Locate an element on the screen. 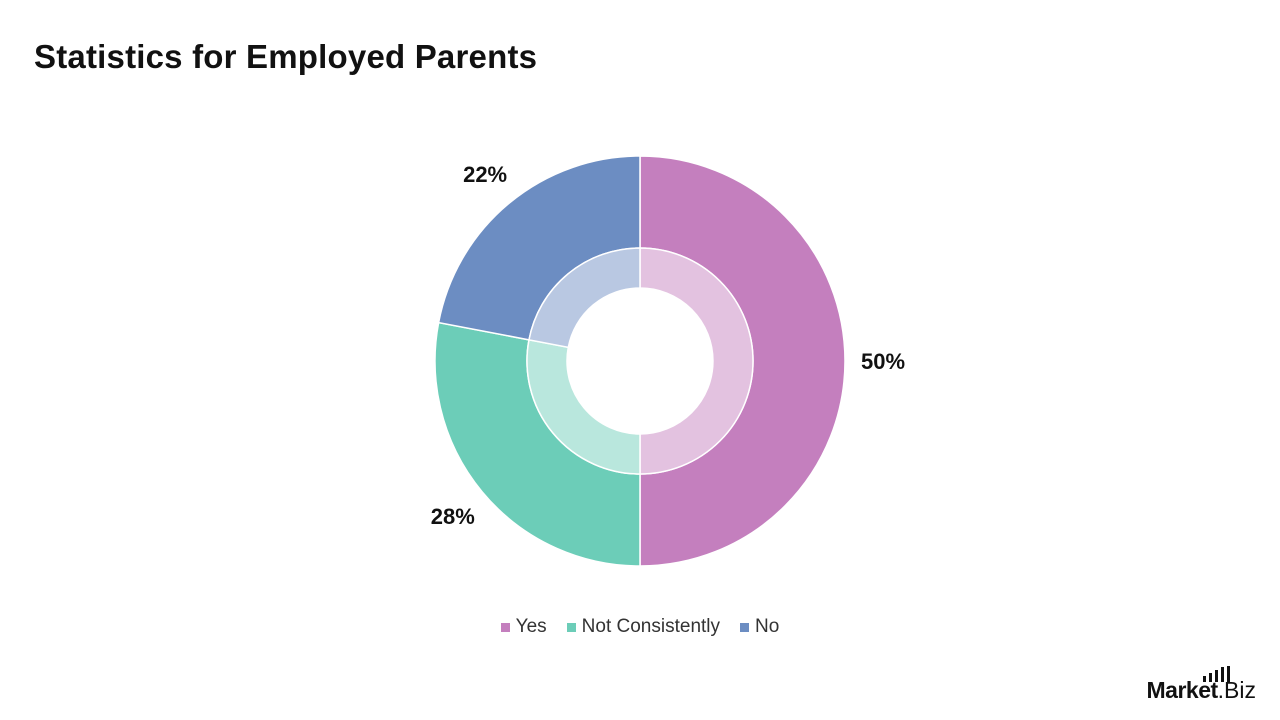  brand-logo: Market .Biz is located at coordinates (1201, 685).